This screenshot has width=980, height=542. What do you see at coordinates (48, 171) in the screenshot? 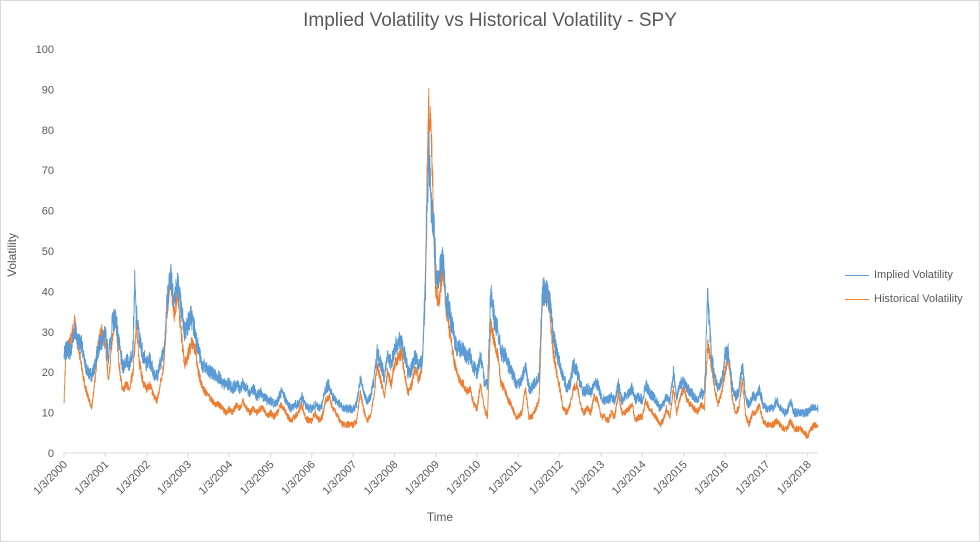
I see `y-tick-label: 70` at bounding box center [48, 171].